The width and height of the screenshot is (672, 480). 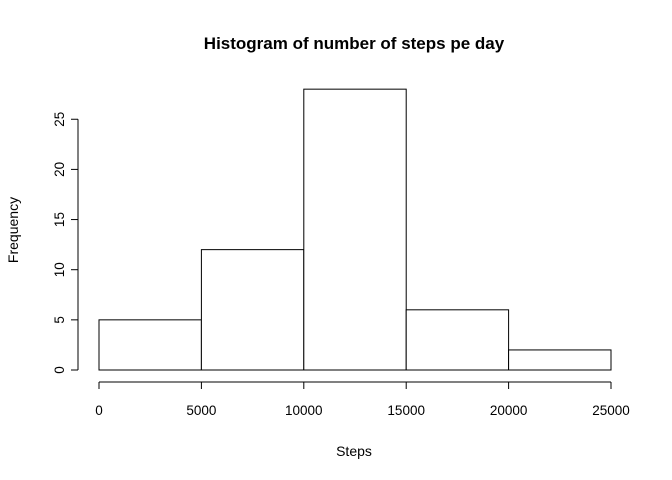 What do you see at coordinates (65, 243) in the screenshot?
I see `y-axis: 0 5 10 15 20 25` at bounding box center [65, 243].